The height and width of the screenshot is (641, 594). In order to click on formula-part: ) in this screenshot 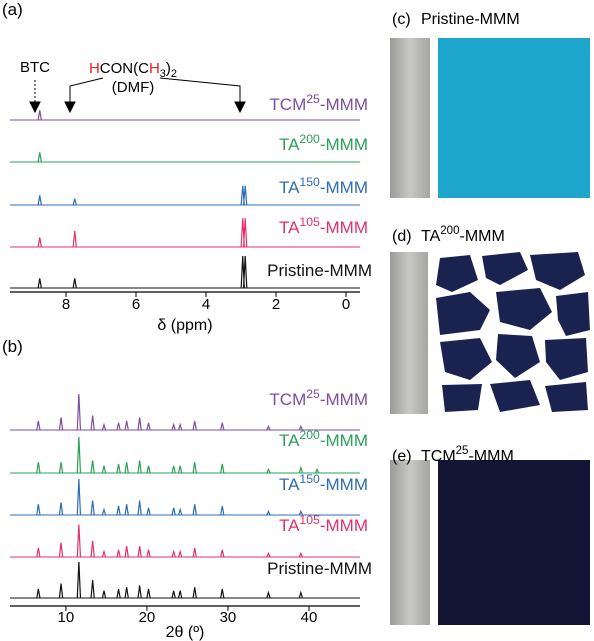, I will do `click(168, 68)`.